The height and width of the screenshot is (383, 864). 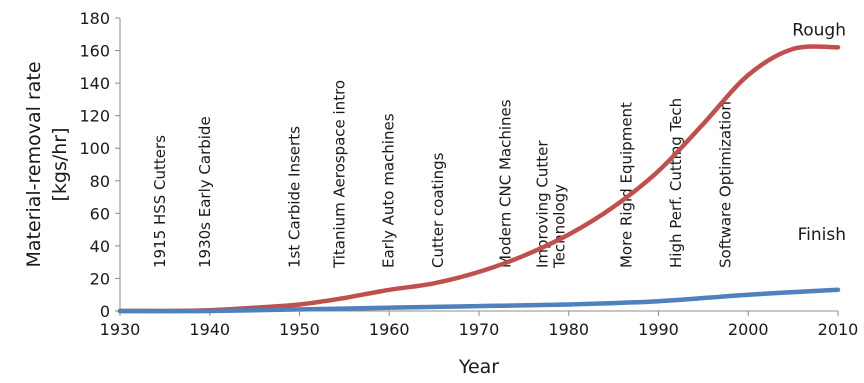 What do you see at coordinates (658, 329) in the screenshot?
I see `x-tick-label: 1990` at bounding box center [658, 329].